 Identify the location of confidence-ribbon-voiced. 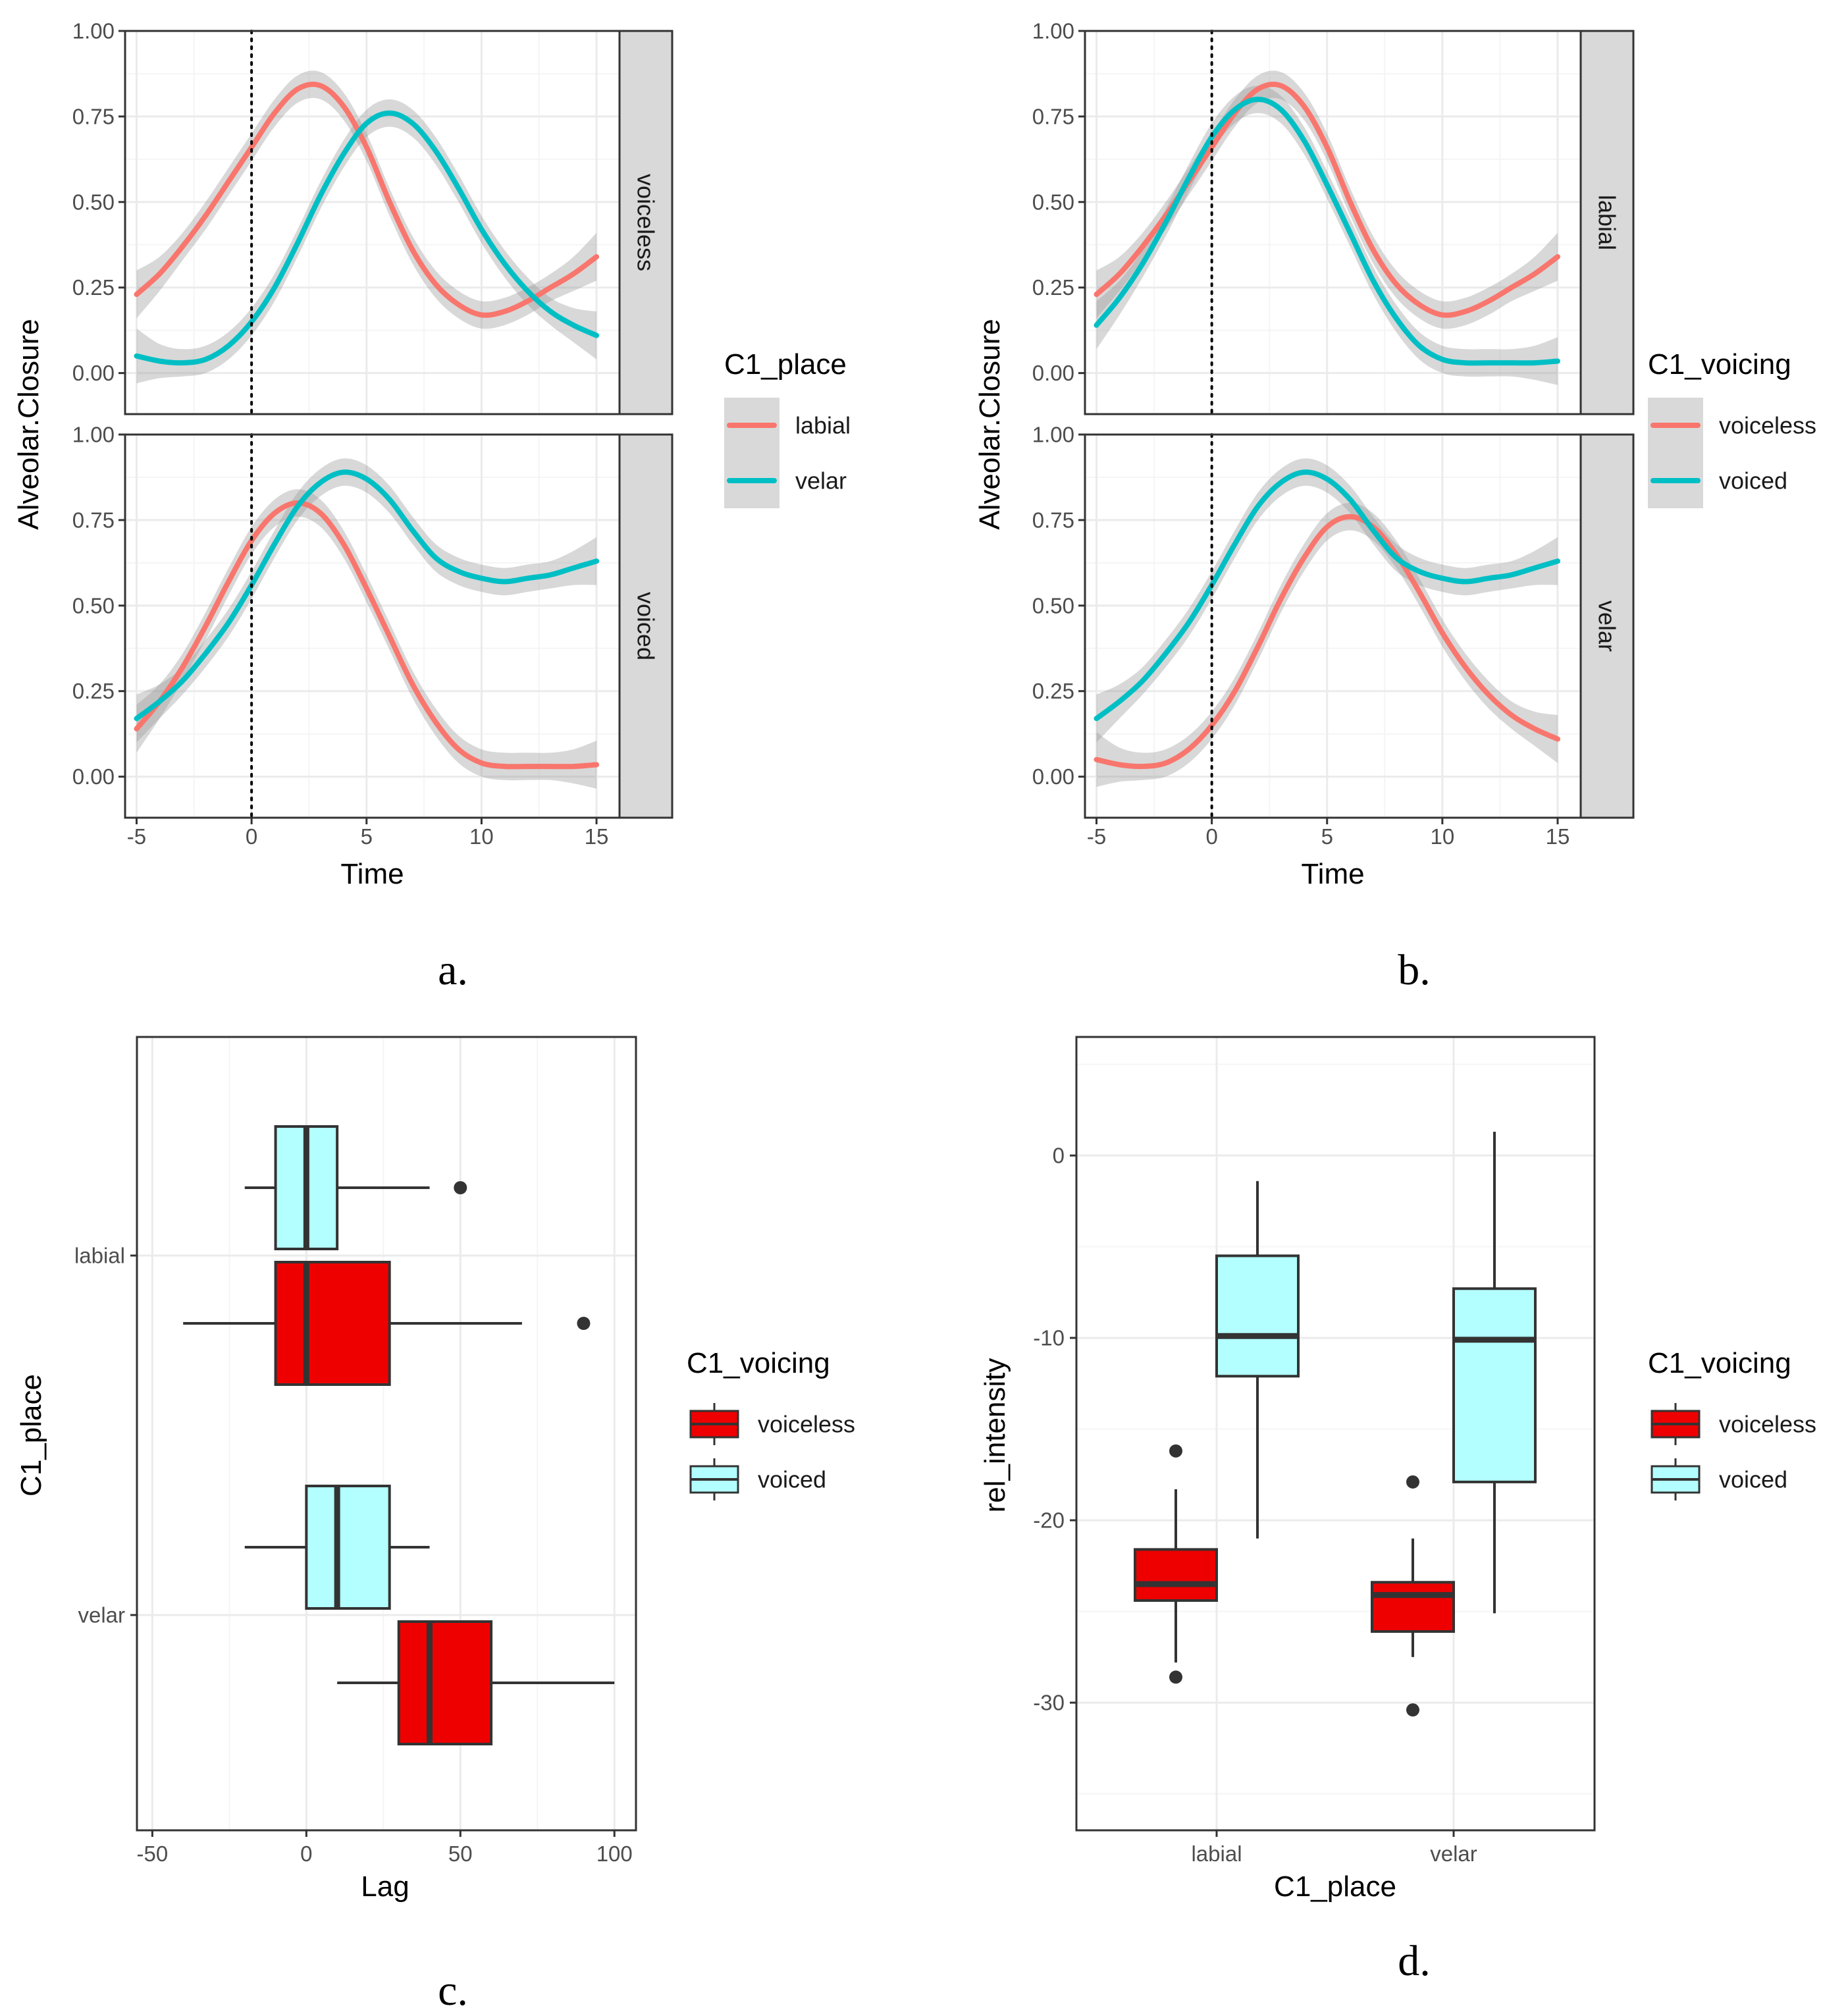
(1327, 235).